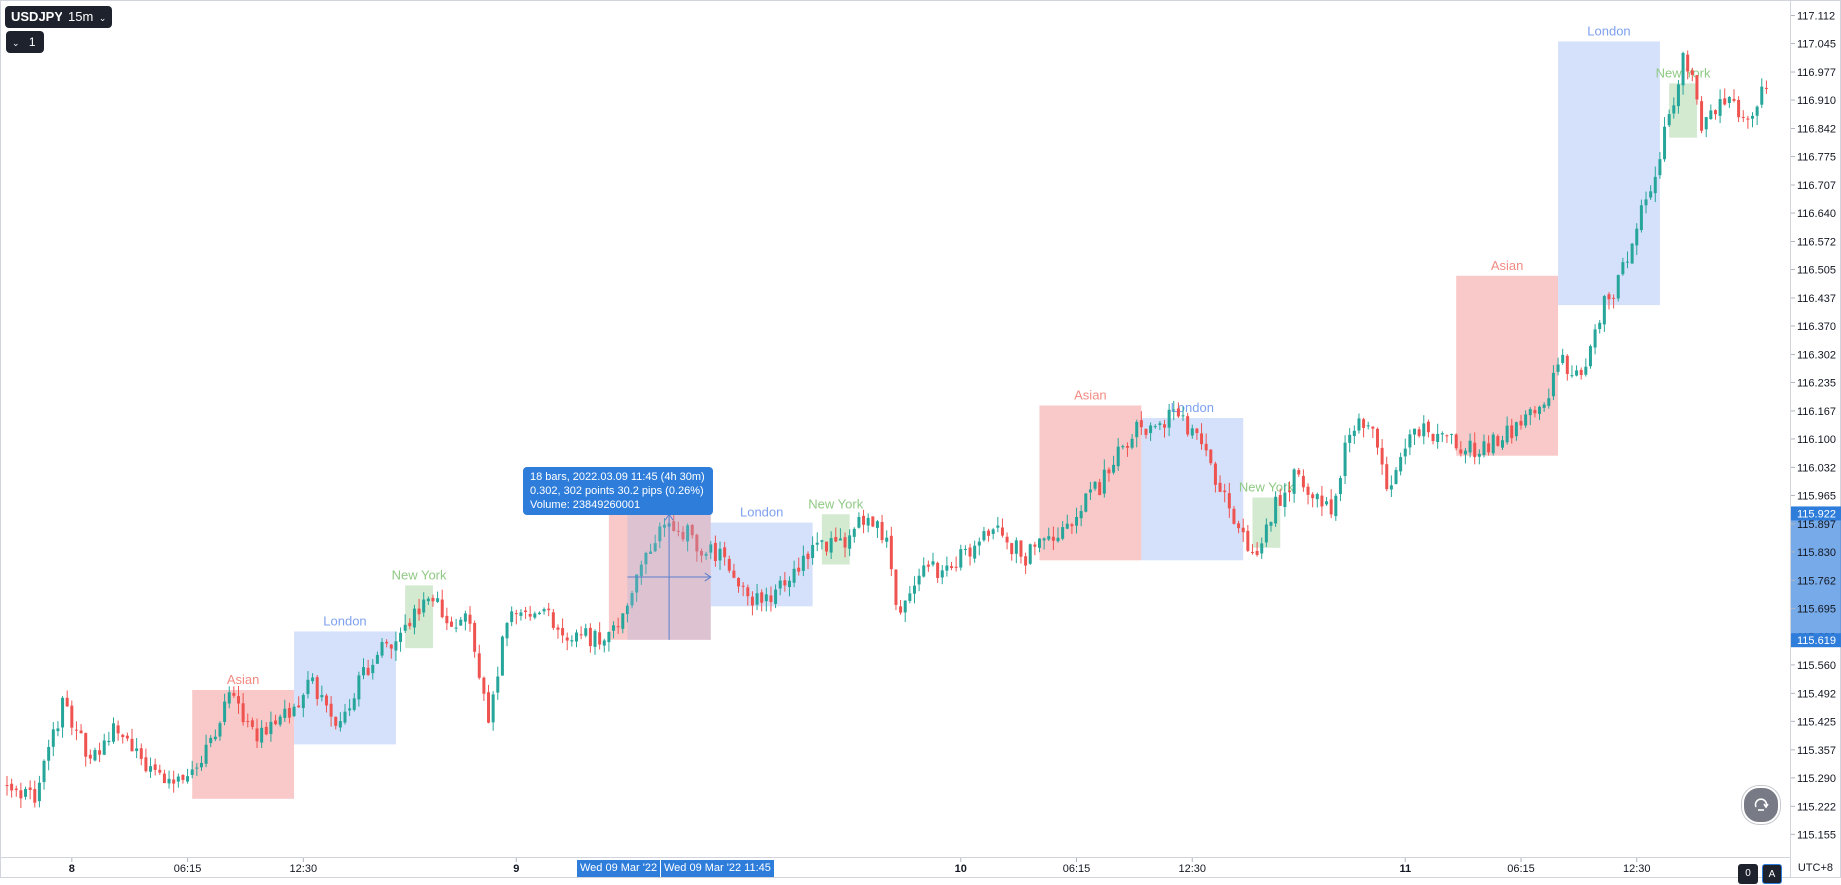  I want to click on price-tick-label: 116.167, so click(1816, 412).